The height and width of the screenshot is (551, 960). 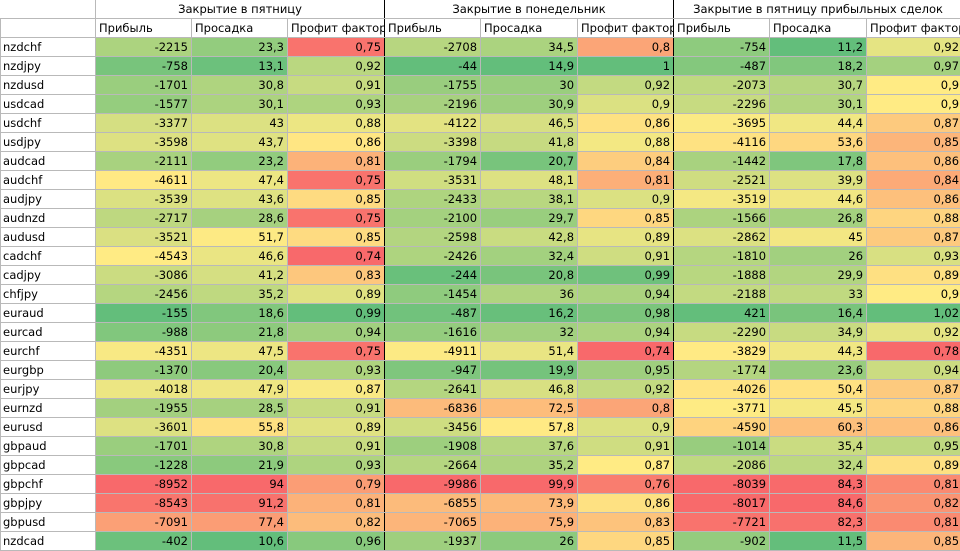 I want to click on profit-cell: -44, so click(x=433, y=66).